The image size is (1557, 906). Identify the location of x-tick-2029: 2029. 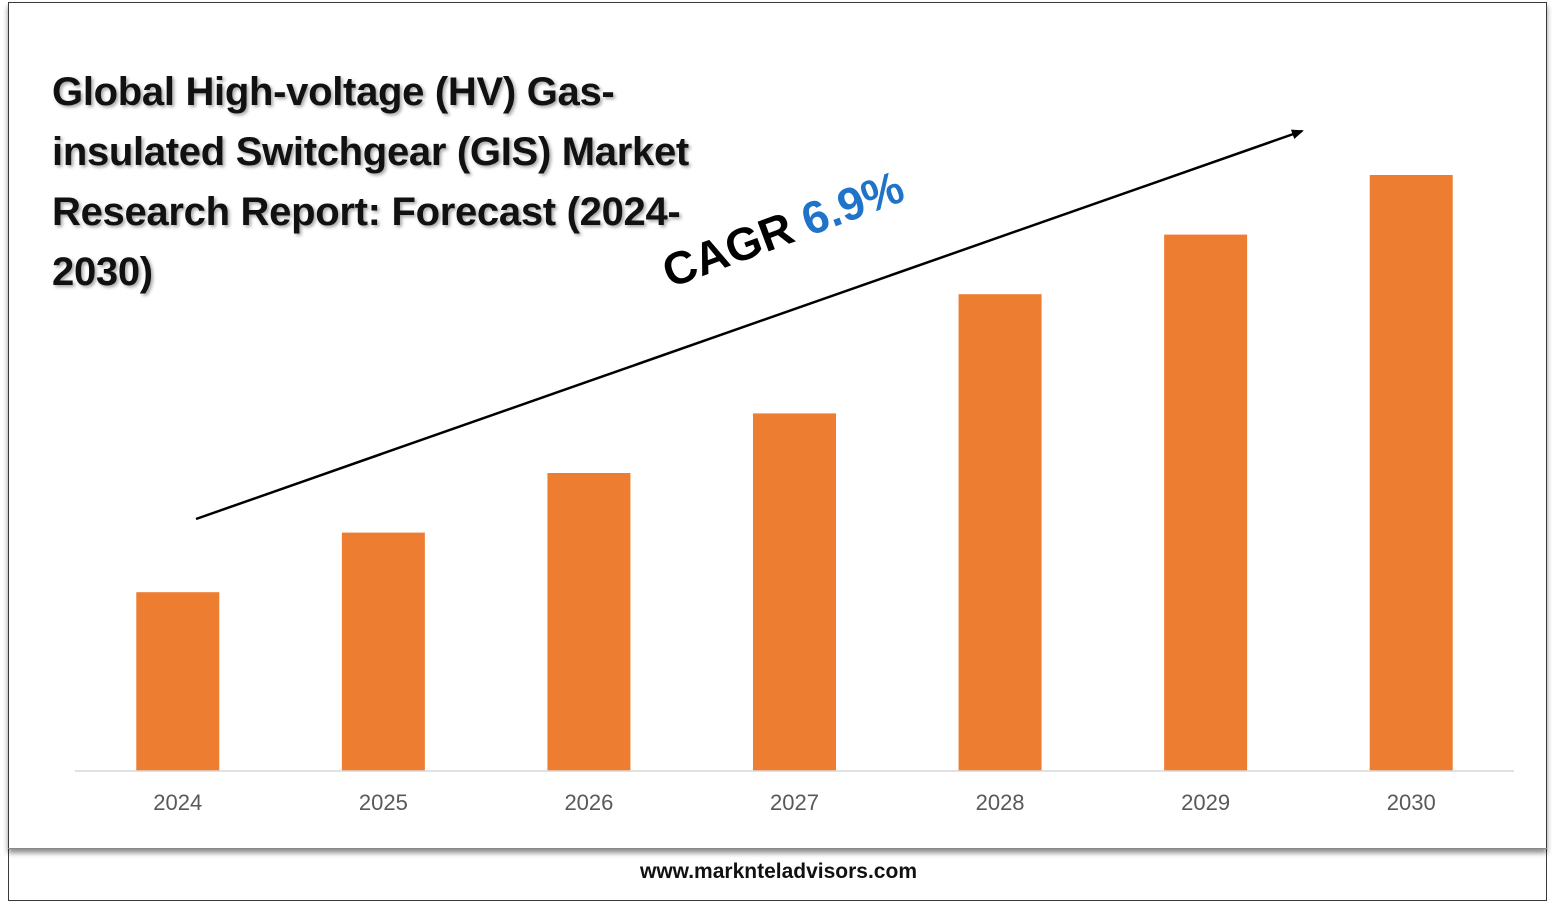
(1205, 802).